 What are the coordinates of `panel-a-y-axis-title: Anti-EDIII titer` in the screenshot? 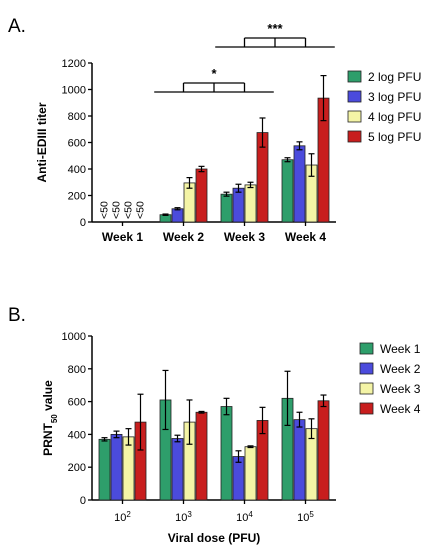 It's located at (42, 142).